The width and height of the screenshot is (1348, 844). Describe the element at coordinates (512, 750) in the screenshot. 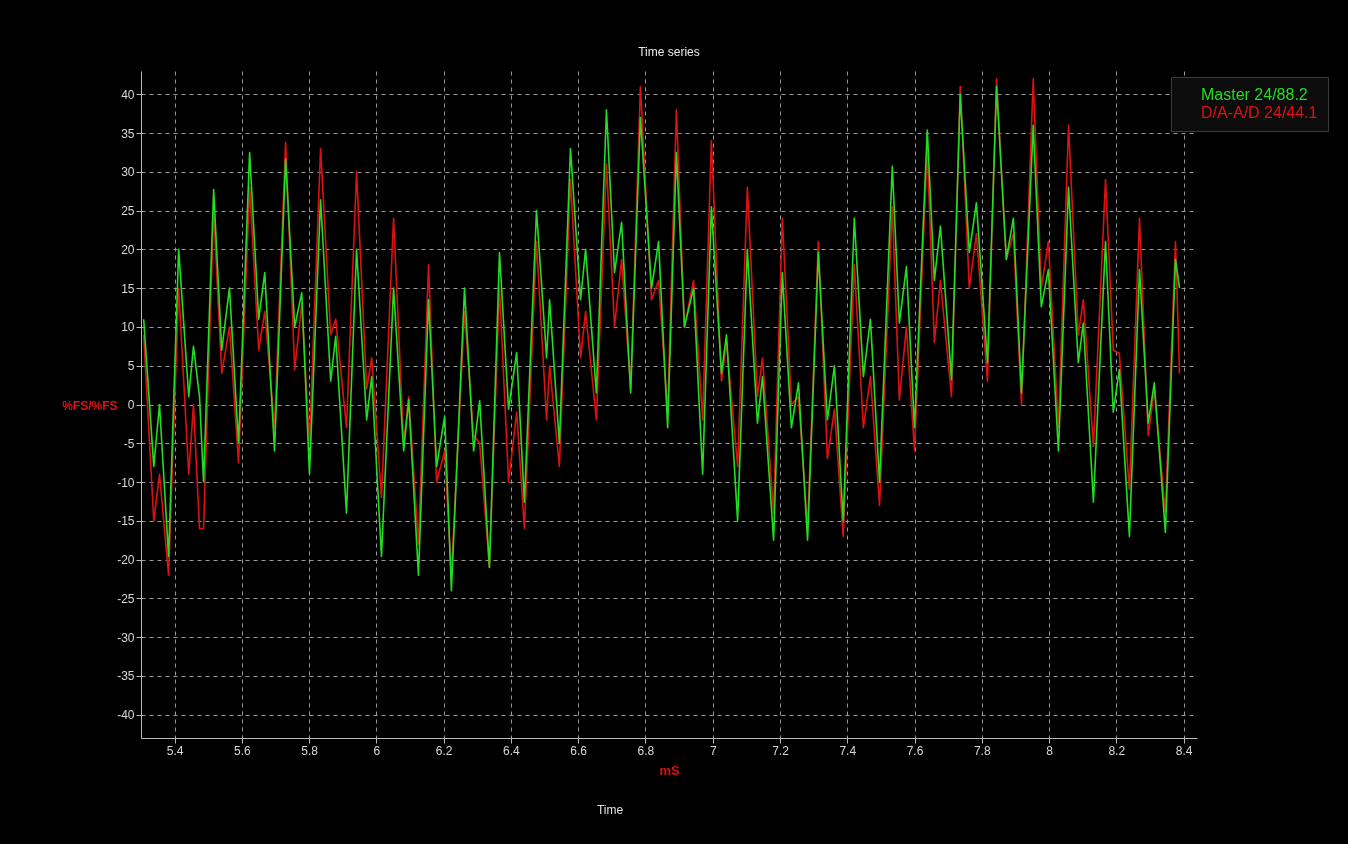

I see `x-tick-label: 6.4` at that location.